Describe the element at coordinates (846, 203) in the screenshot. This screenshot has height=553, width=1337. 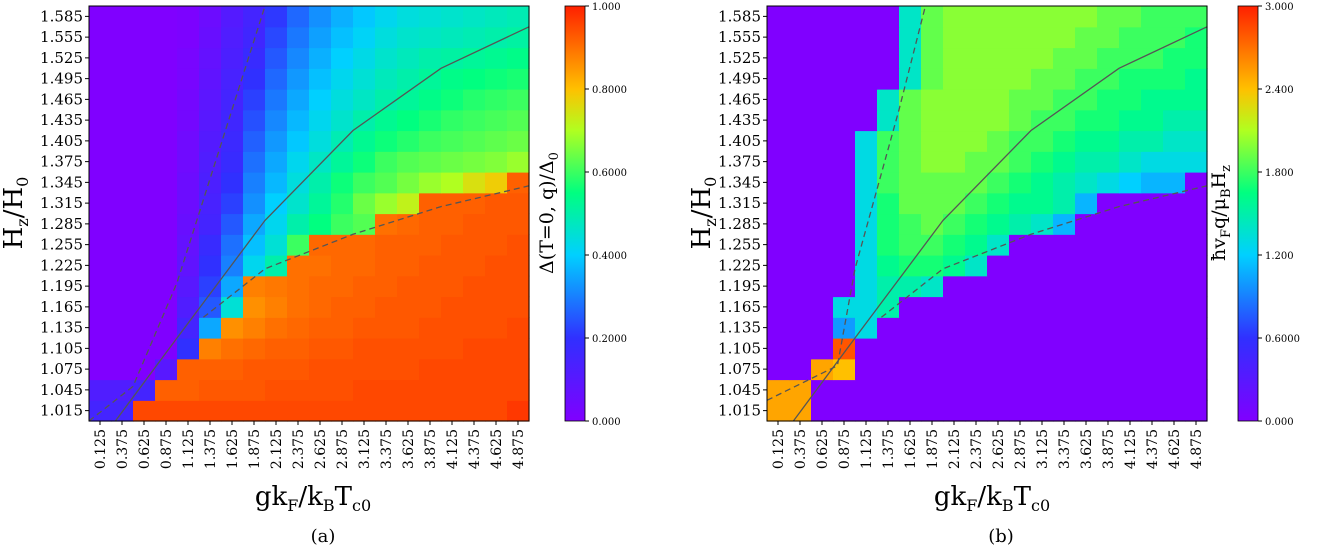
I see `phase-boundary-line` at that location.